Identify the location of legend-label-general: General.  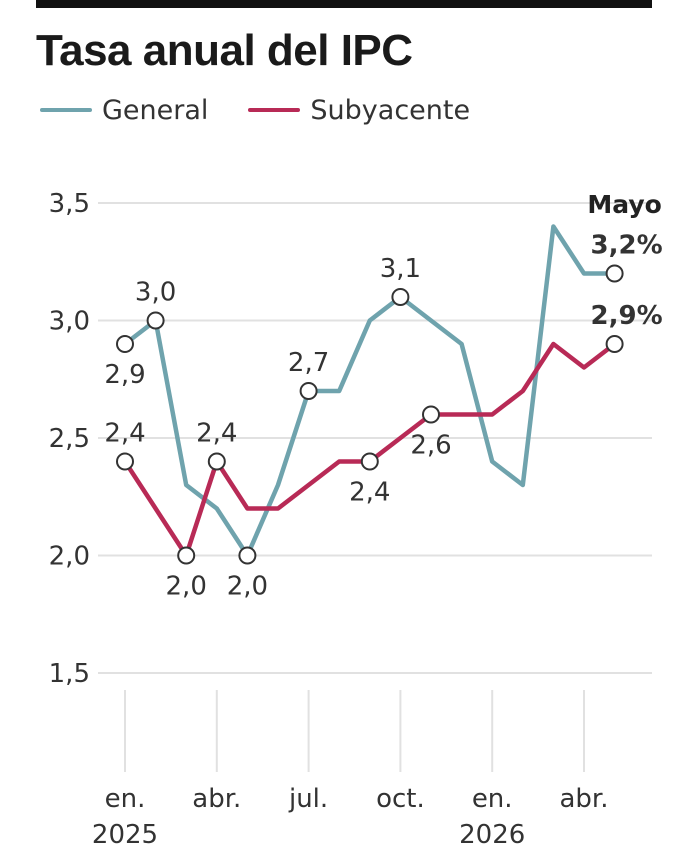
(155, 110).